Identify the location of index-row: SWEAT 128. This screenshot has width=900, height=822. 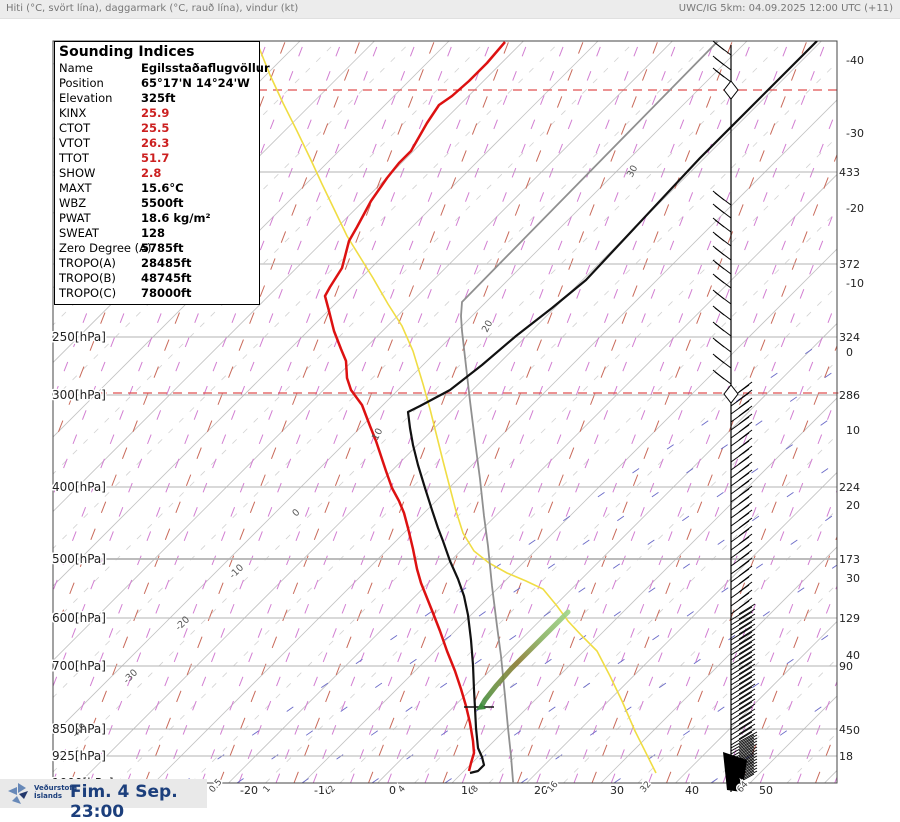
(157, 233).